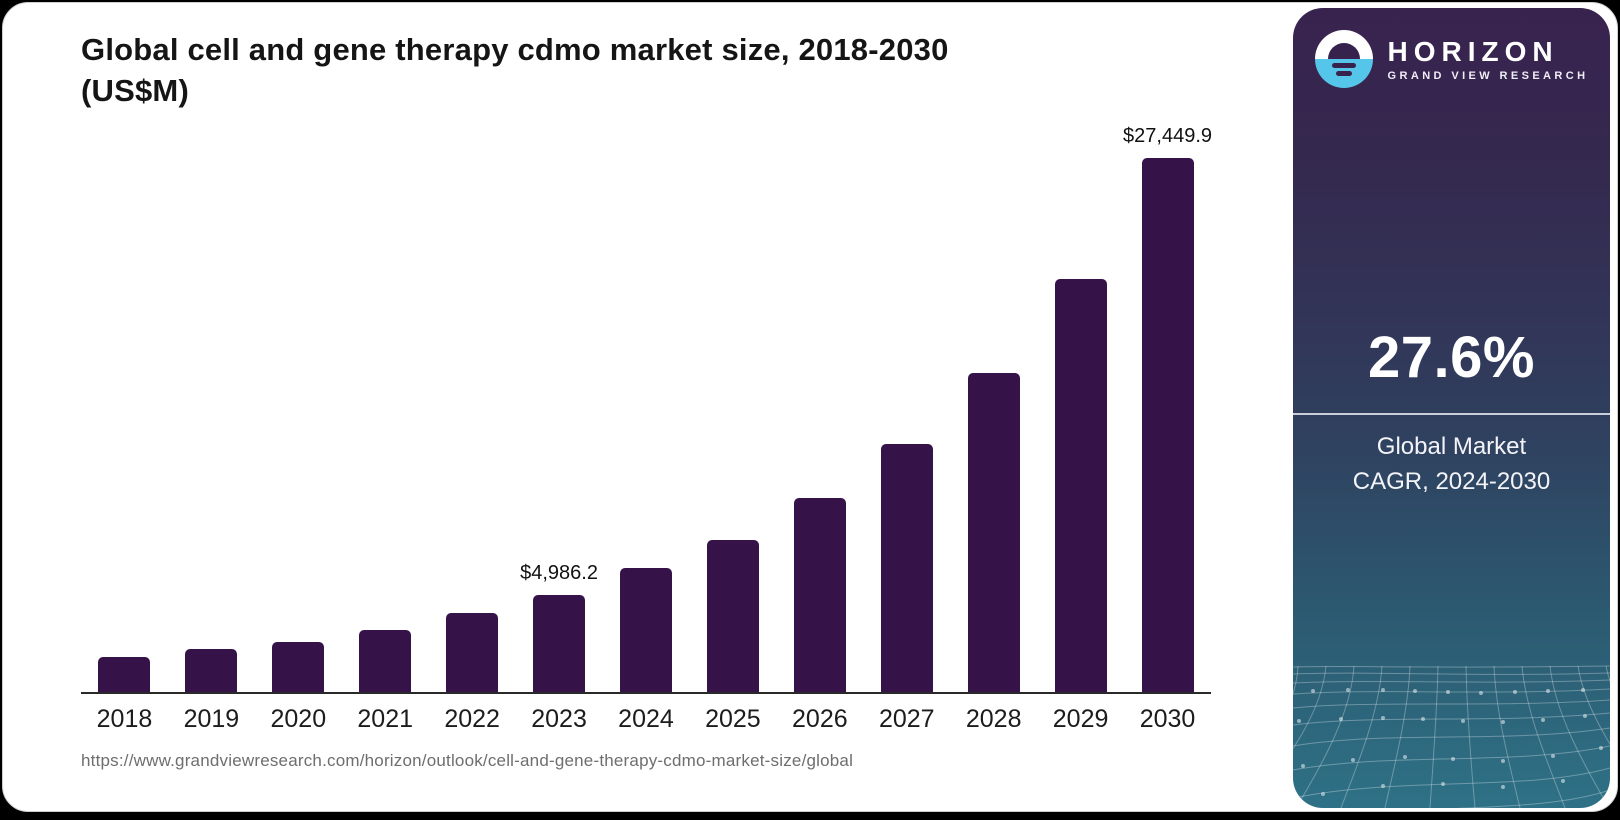 The width and height of the screenshot is (1620, 820). Describe the element at coordinates (1167, 719) in the screenshot. I see `x-tick-2030: 2030` at that location.